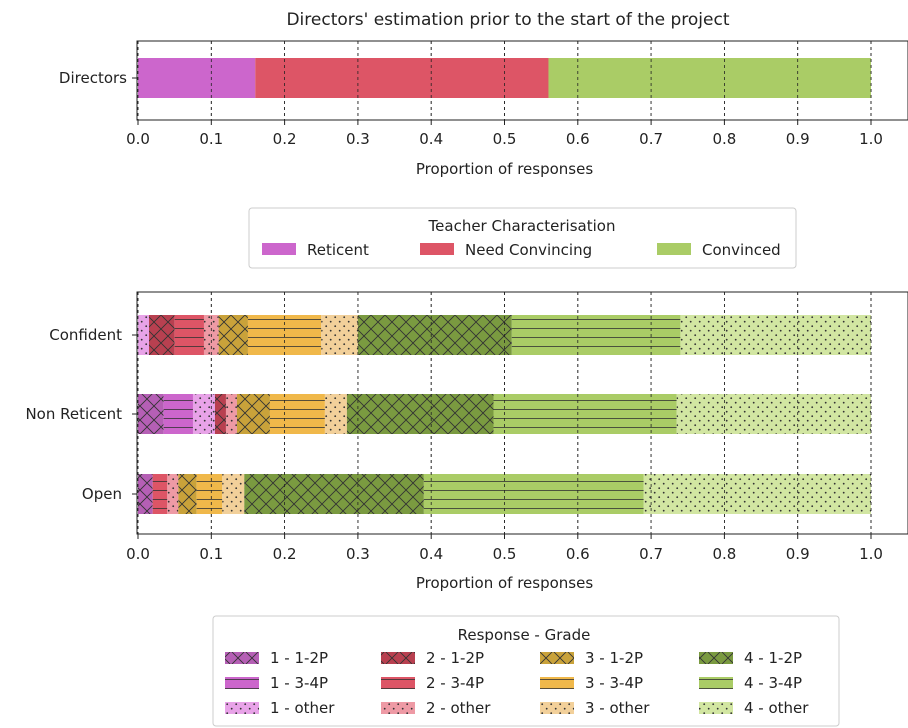  What do you see at coordinates (775, 335) in the screenshot?
I see `bar-confident-4-other` at bounding box center [775, 335].